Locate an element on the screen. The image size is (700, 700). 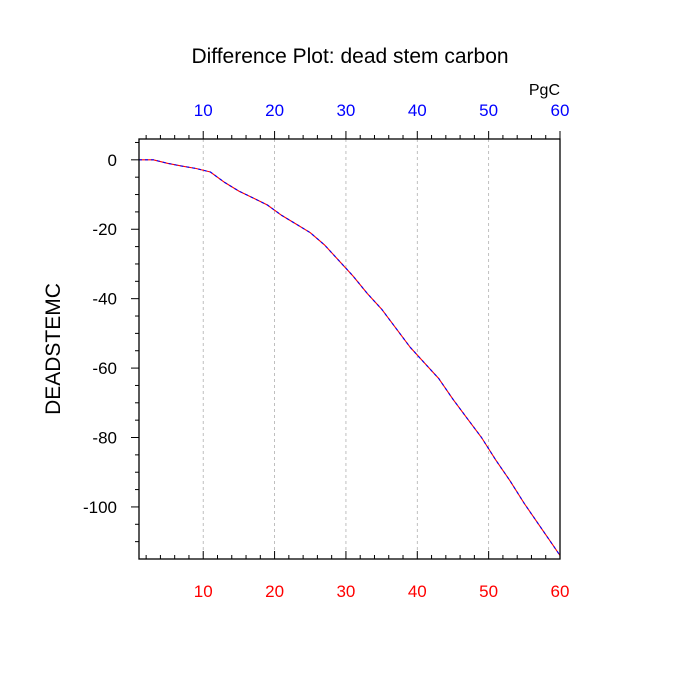
x-tick-label-top: 20 is located at coordinates (274, 110).